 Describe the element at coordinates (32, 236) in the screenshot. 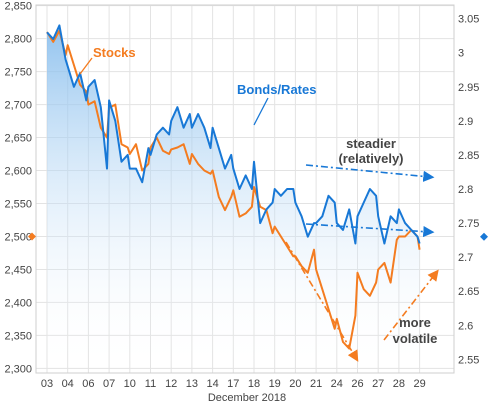

I see `left-axis-marker` at that location.